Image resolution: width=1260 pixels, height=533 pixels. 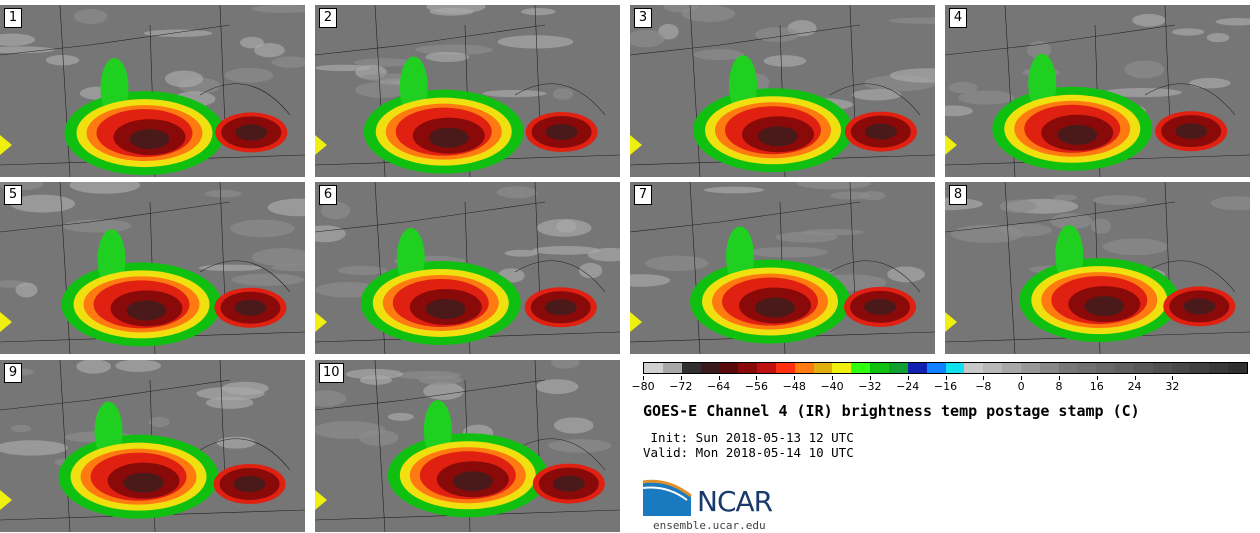 I want to click on colorbar-tick-label: 32, so click(x=1172, y=386).